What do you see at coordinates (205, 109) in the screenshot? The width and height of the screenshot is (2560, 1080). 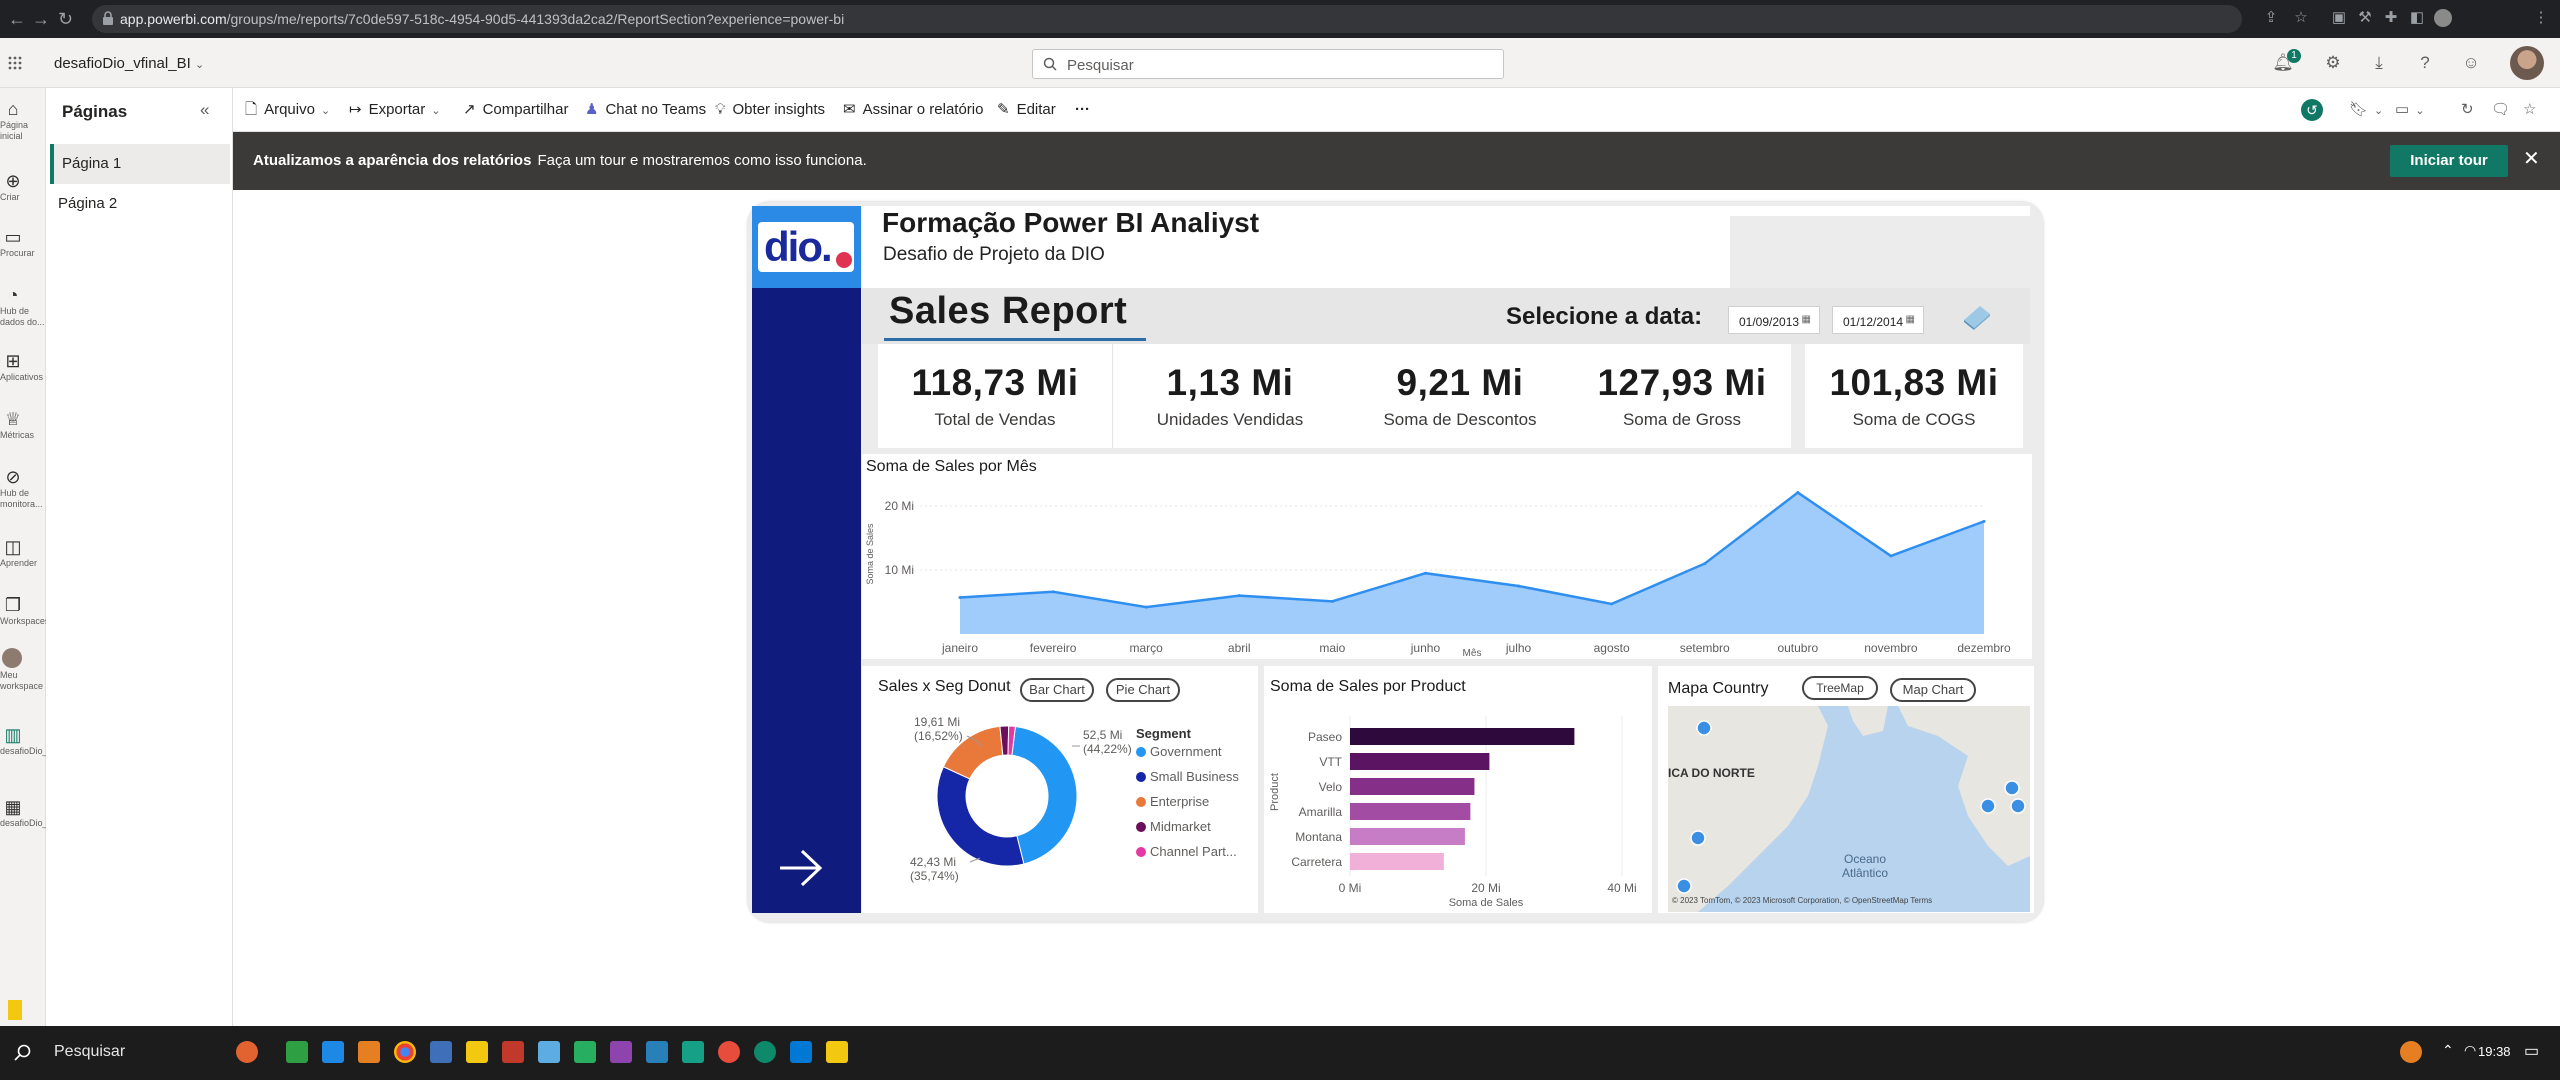 I see `collapse-pane-icon: «` at bounding box center [205, 109].